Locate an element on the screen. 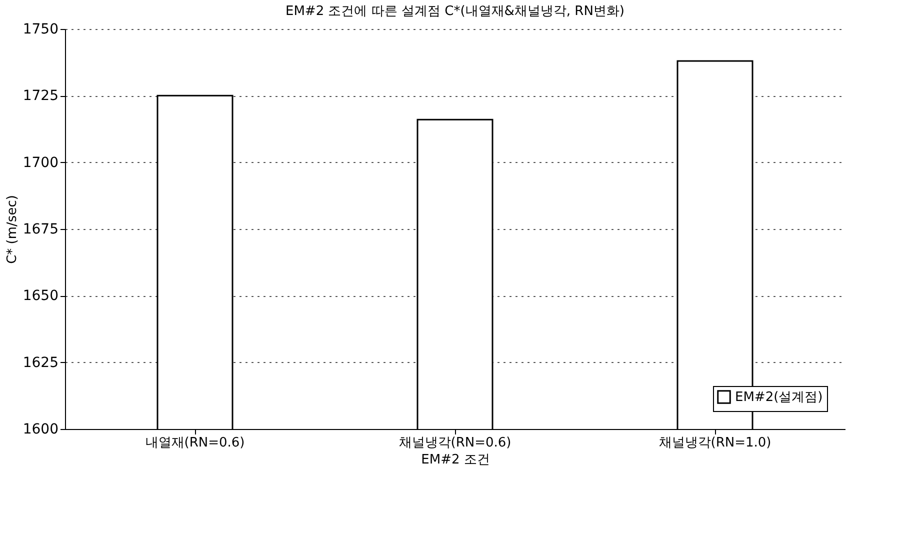 The image size is (917, 549). y-tick-label: 1625 is located at coordinates (40, 362).